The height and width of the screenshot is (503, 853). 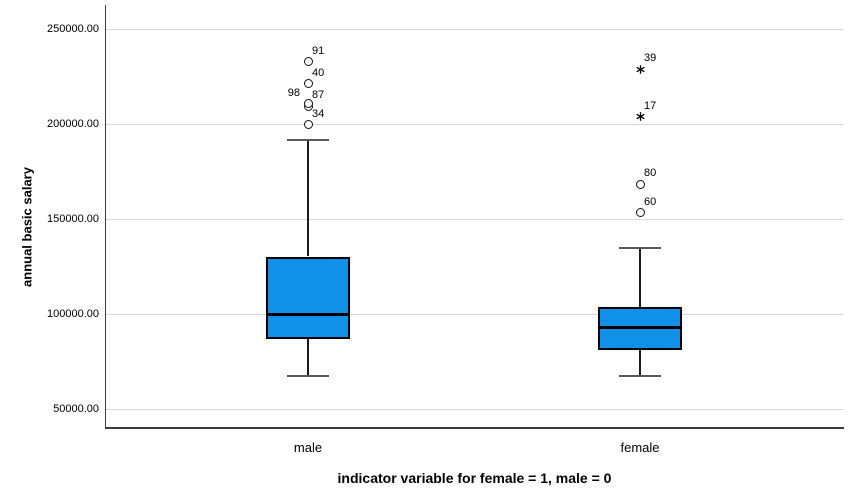 I want to click on y-tick-label: 50000.00, so click(x=76, y=408).